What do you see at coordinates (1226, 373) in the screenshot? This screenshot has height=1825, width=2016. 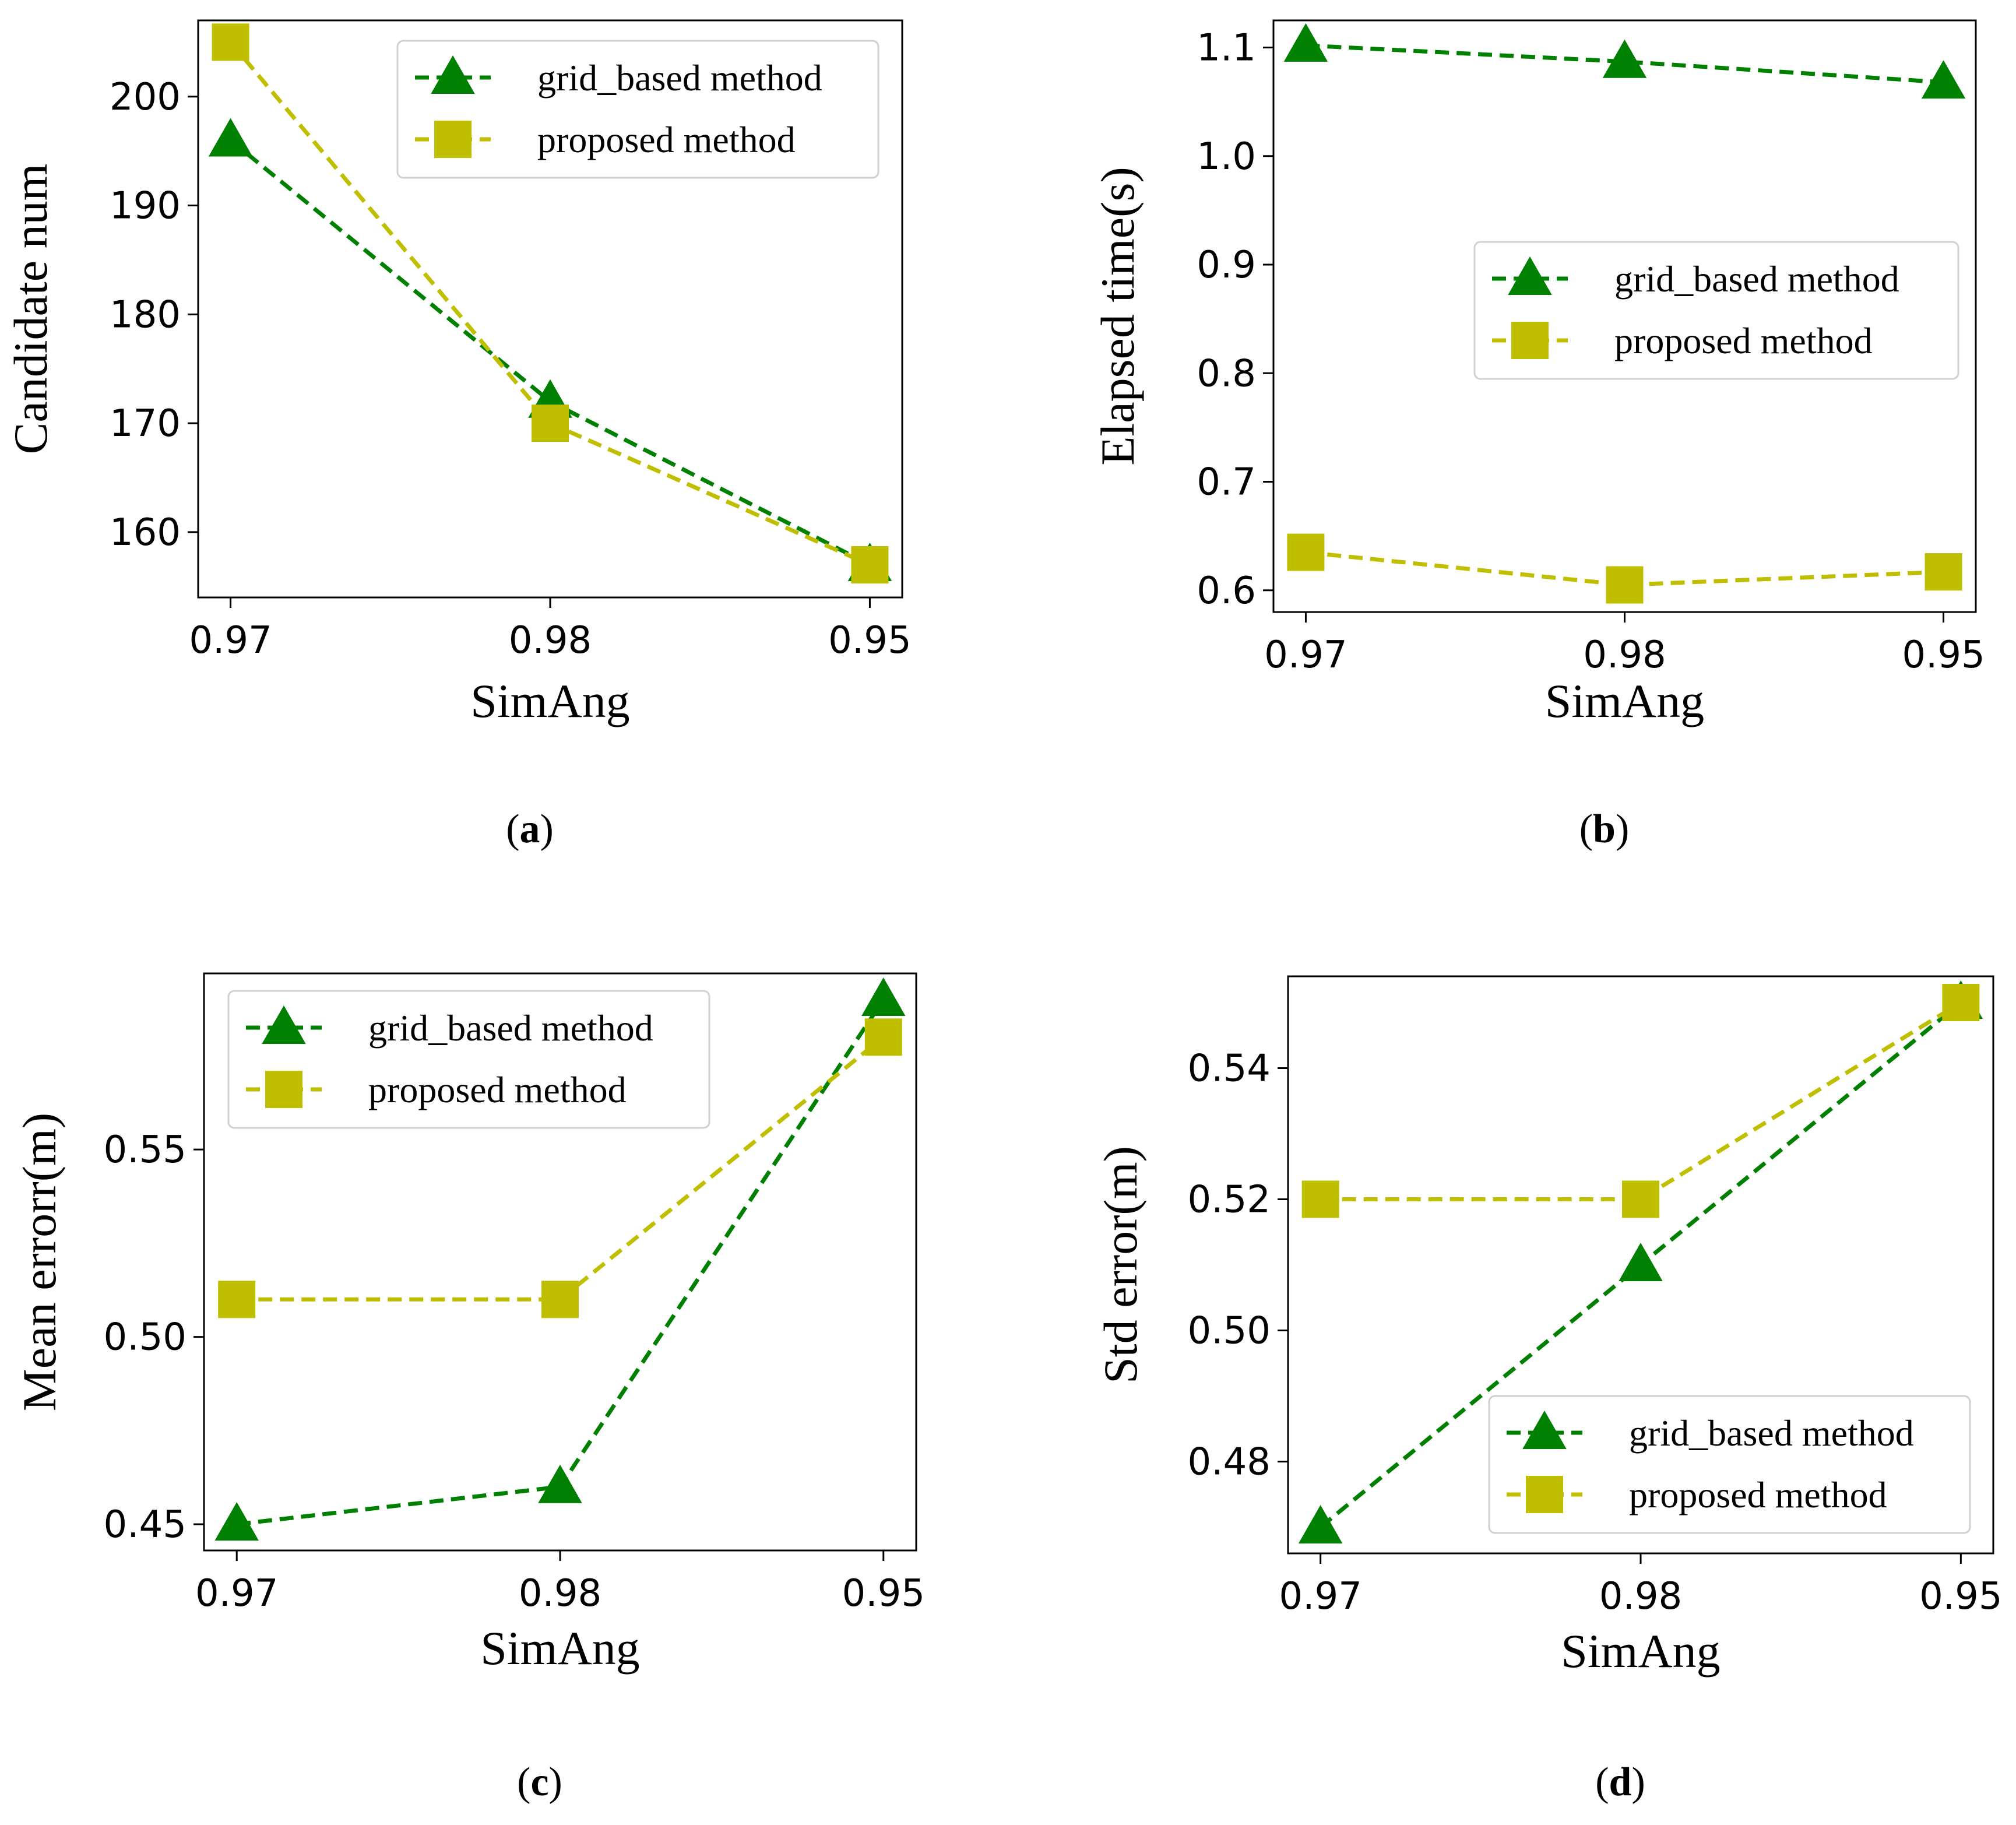 I see `y-tick-label: 0.8` at bounding box center [1226, 373].